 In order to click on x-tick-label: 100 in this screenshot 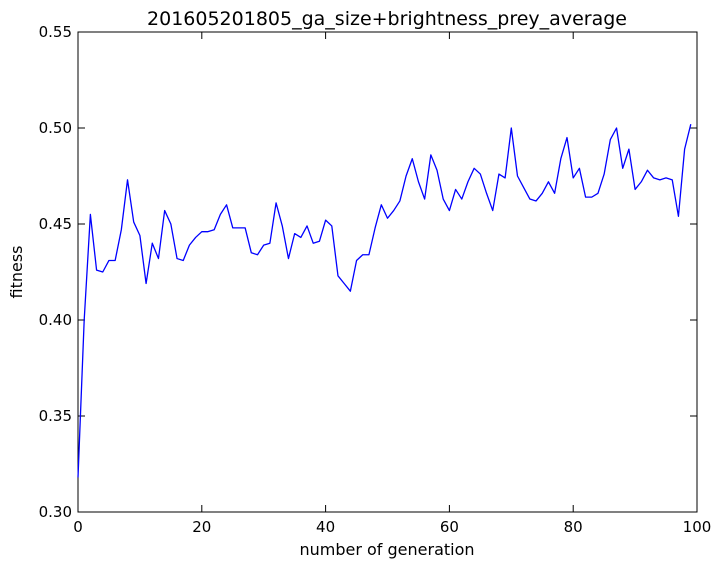, I will do `click(697, 527)`.